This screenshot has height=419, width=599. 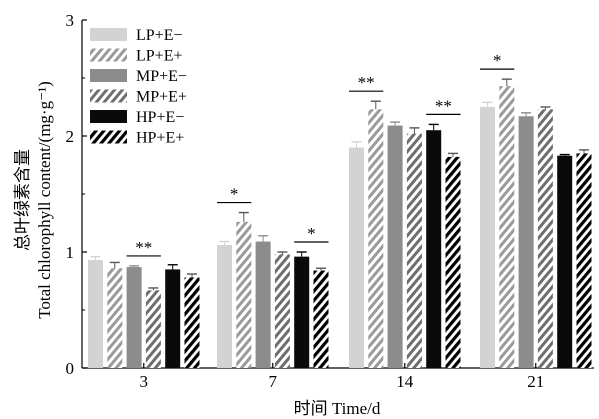 I want to click on legend-label: HP+E−, so click(x=160, y=117).